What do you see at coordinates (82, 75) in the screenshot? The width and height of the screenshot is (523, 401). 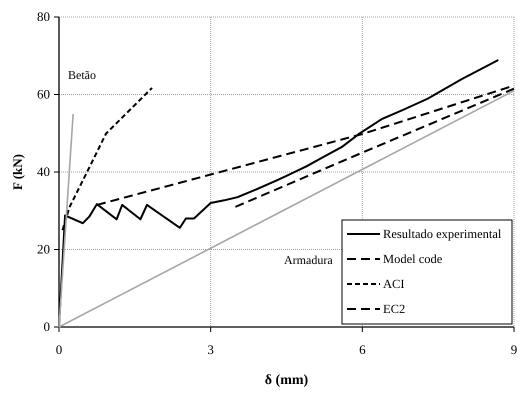 I see `annotation: Betão` at bounding box center [82, 75].